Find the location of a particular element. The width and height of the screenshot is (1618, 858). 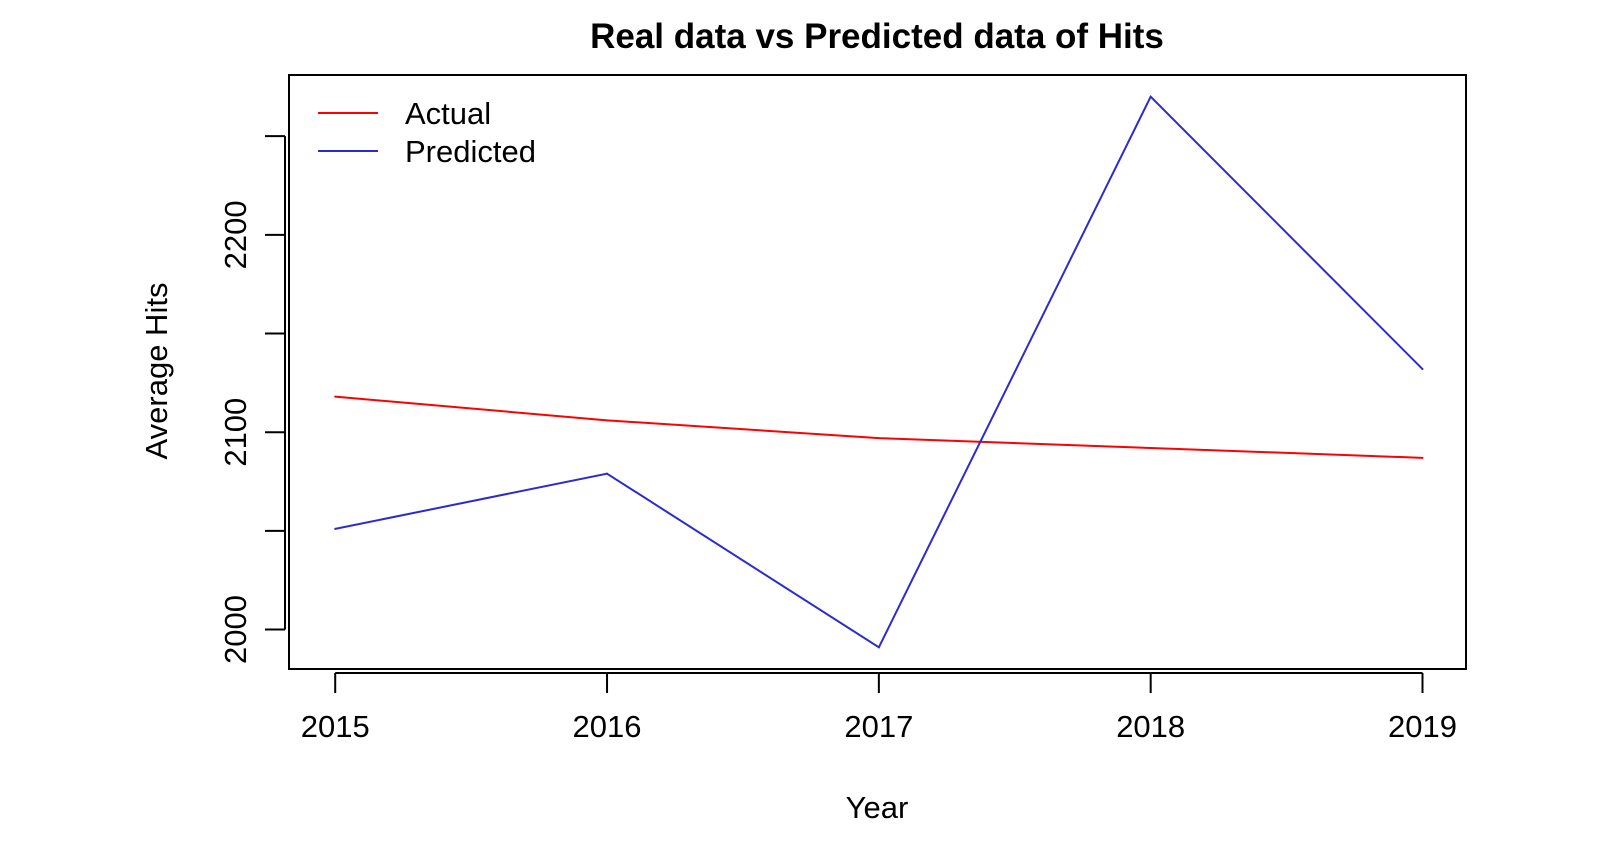

x-tick-label: 2019 is located at coordinates (1422, 726).